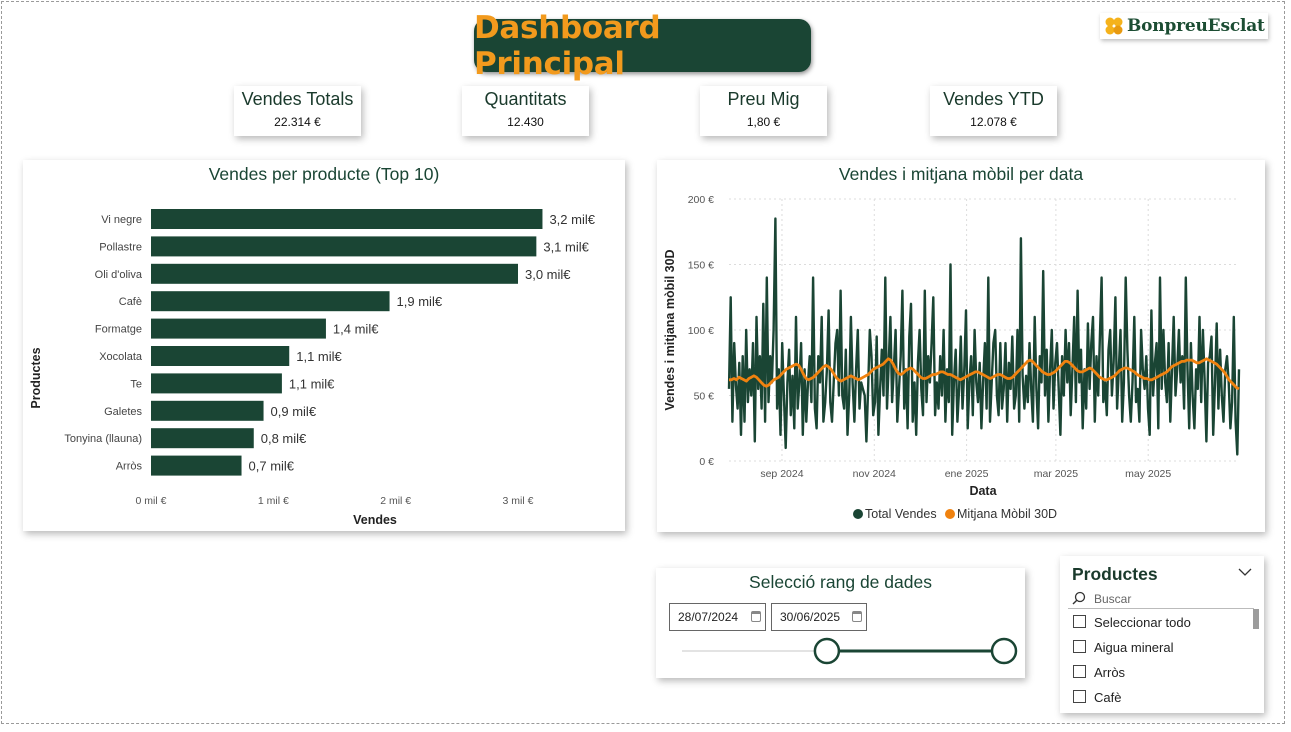 Image resolution: width=1291 pixels, height=732 pixels. Describe the element at coordinates (1196, 26) in the screenshot. I see `brand-name: BonpreuEsclat` at that location.